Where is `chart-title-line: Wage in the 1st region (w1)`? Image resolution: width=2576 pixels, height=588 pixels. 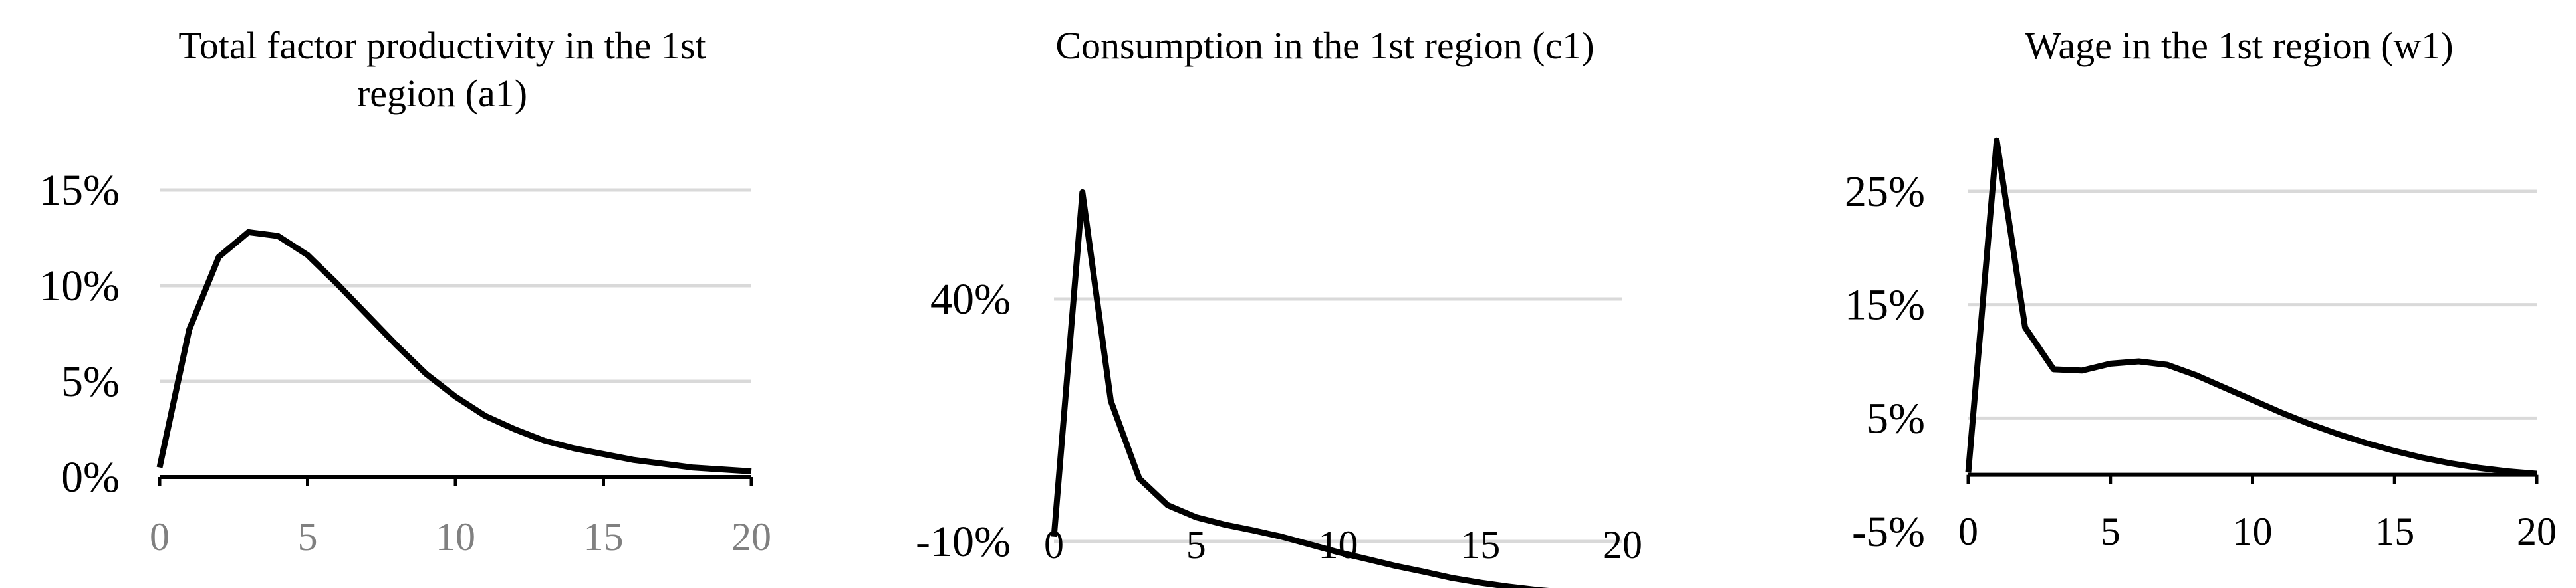
chart-title-line: Wage in the 1st region (w1) is located at coordinates (2239, 45).